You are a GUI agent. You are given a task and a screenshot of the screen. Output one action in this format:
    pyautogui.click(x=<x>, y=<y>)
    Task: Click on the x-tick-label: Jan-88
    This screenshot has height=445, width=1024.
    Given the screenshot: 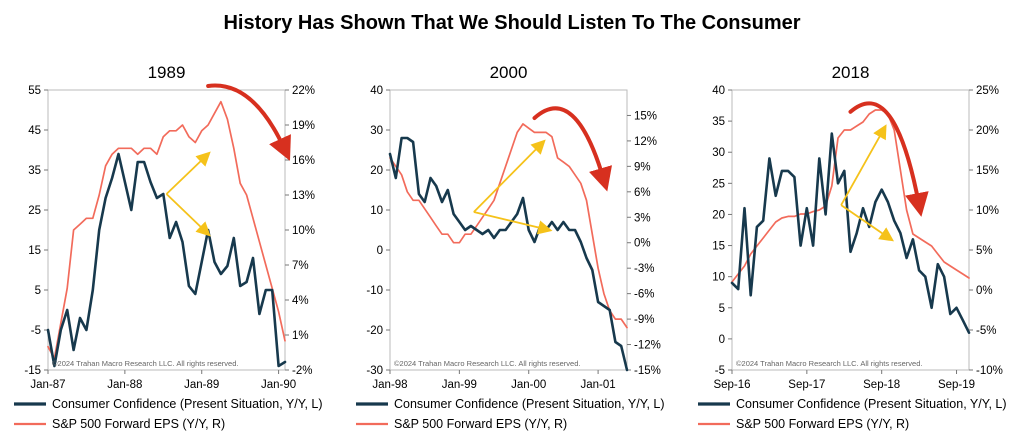 What is the action you would take?
    pyautogui.click(x=124, y=385)
    